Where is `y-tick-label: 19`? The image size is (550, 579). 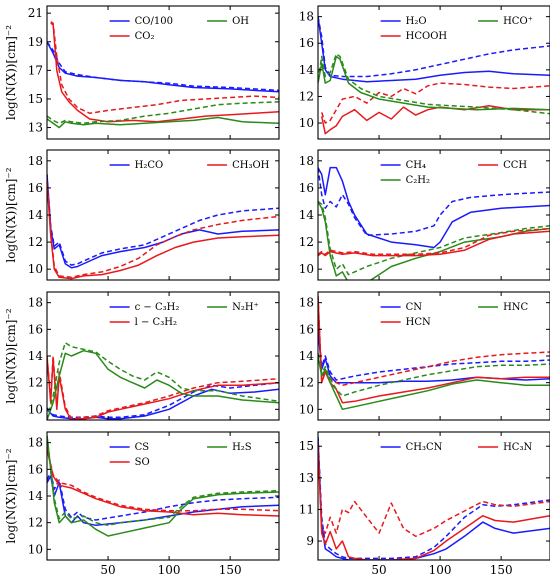
y-tick-label: 19 is located at coordinates (35, 42).